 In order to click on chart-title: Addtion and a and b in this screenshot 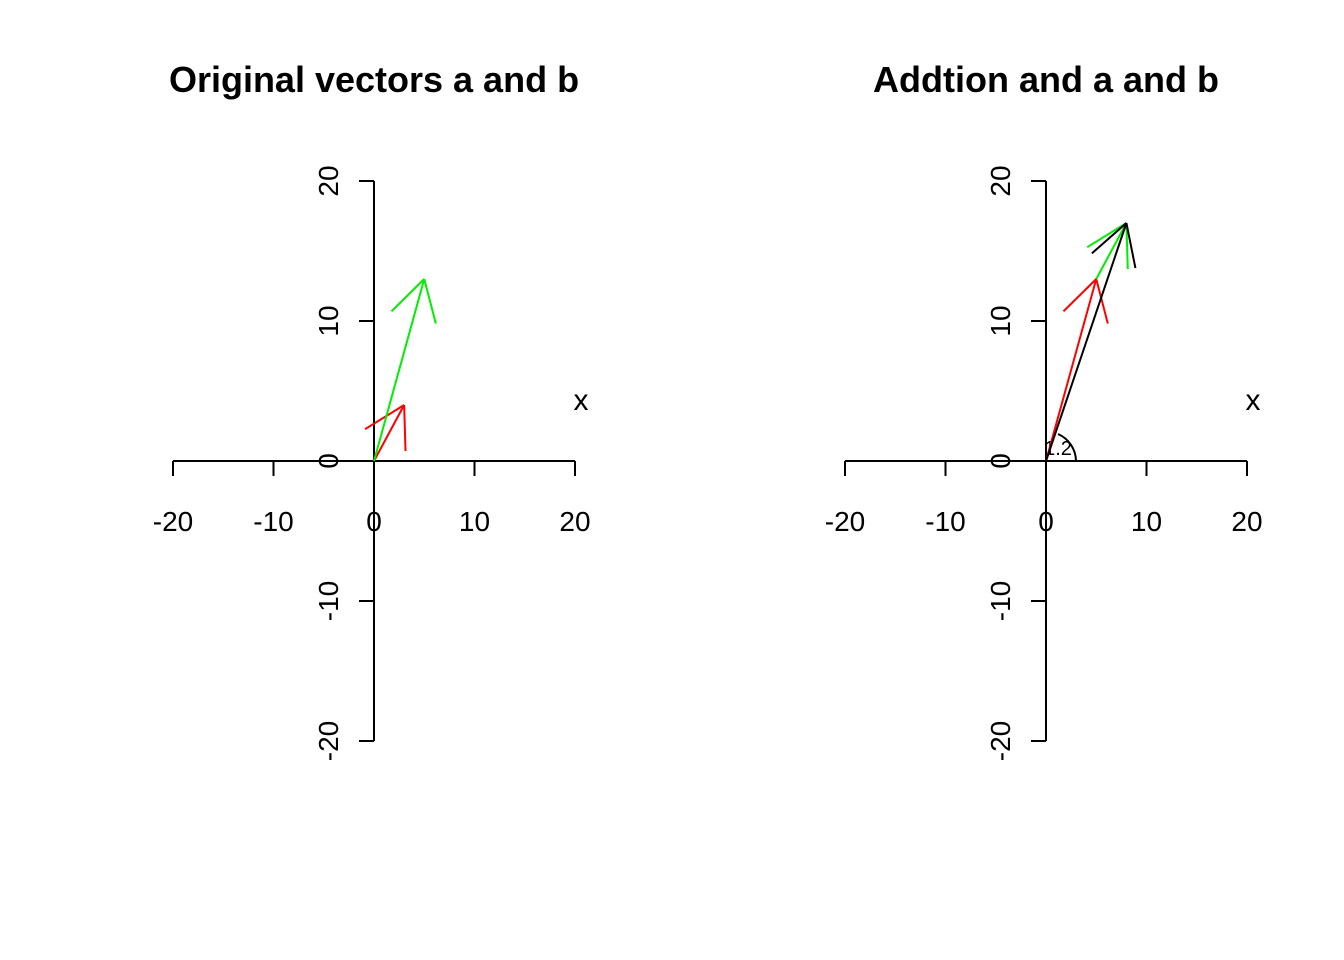, I will do `click(1046, 79)`.